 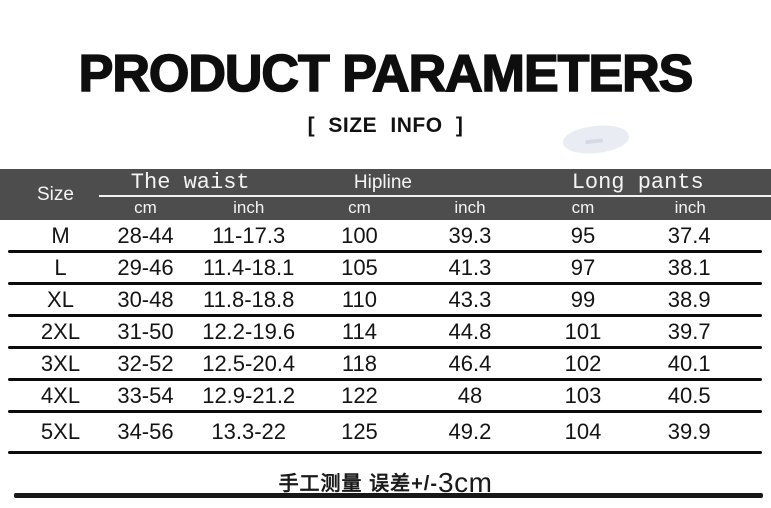 I want to click on waist-cm-cell: 32-52, so click(x=145, y=363).